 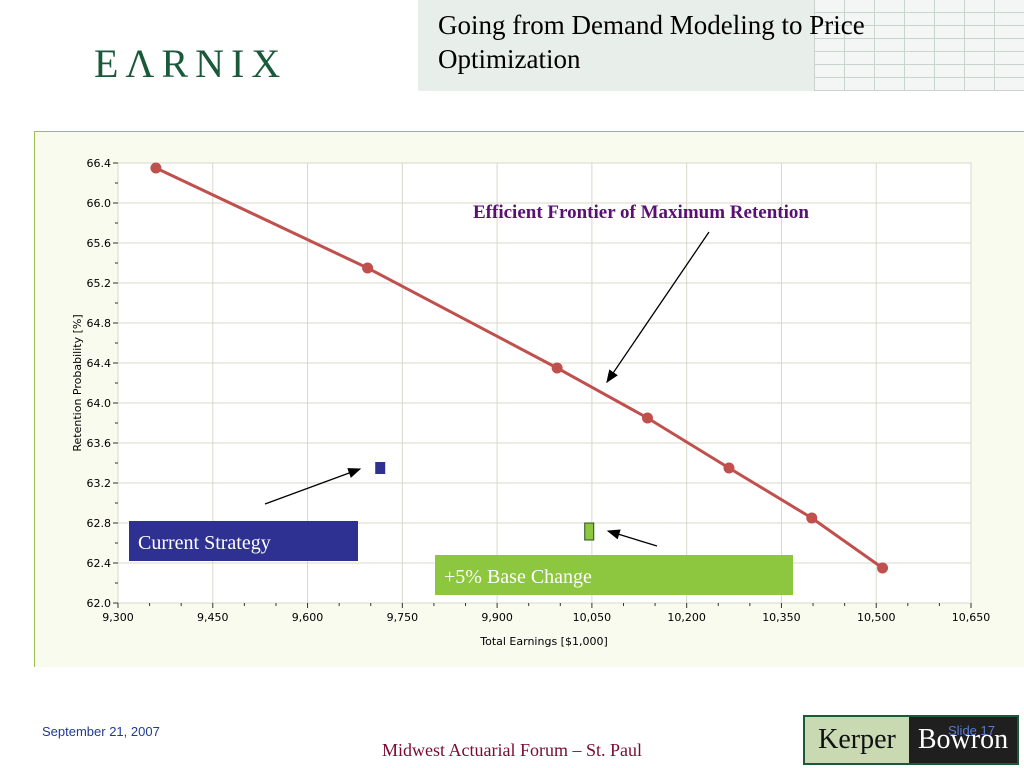 What do you see at coordinates (101, 731) in the screenshot?
I see `footer-date: September 21, 2007` at bounding box center [101, 731].